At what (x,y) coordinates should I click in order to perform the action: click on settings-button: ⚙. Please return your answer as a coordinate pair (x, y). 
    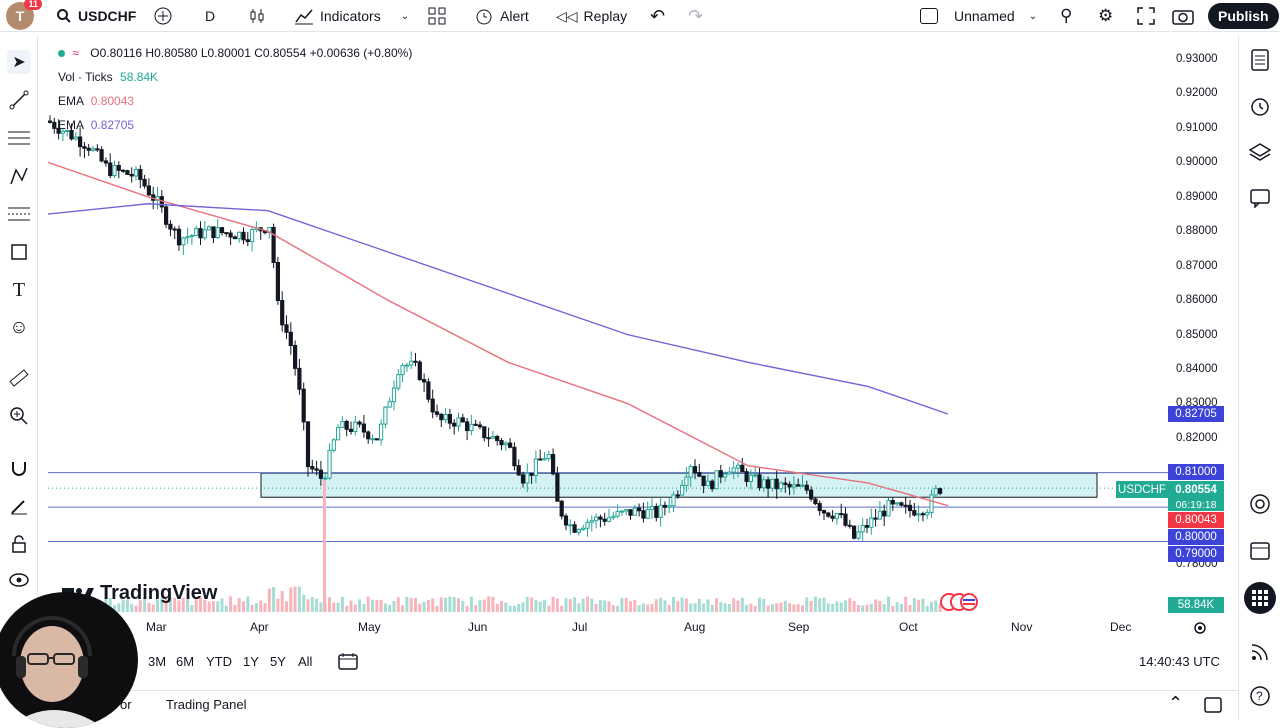
    Looking at the image, I should click on (1105, 16).